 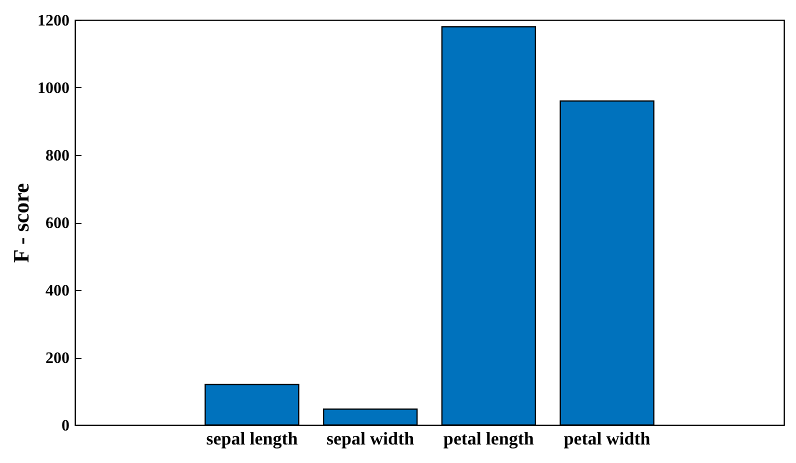 What do you see at coordinates (54, 21) in the screenshot?
I see `y-tick-label: 1200` at bounding box center [54, 21].